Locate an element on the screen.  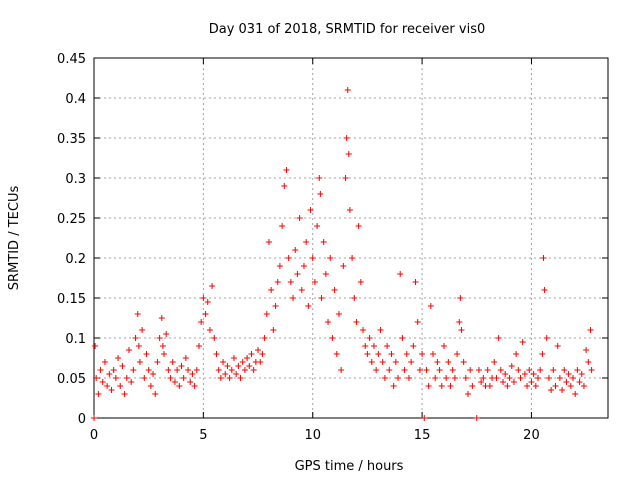
x-tick-label: 20 is located at coordinates (531, 435).